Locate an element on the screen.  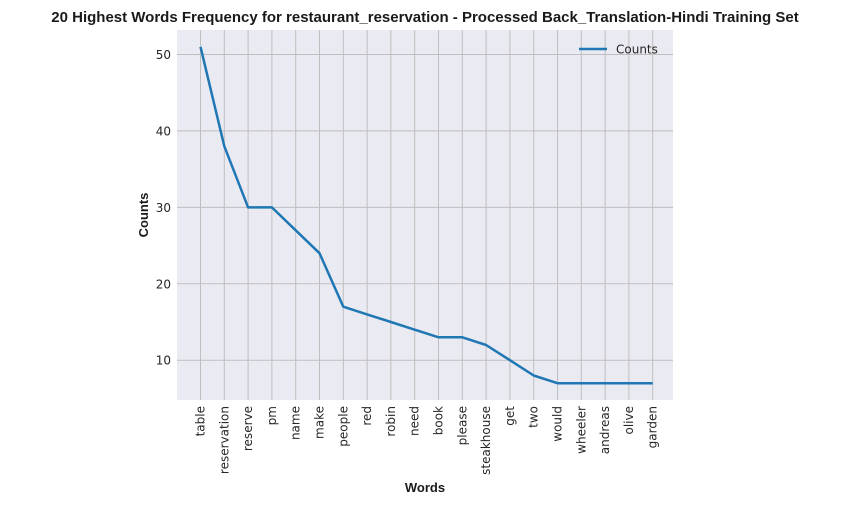
x-tick-label: wheeler is located at coordinates (581, 430).